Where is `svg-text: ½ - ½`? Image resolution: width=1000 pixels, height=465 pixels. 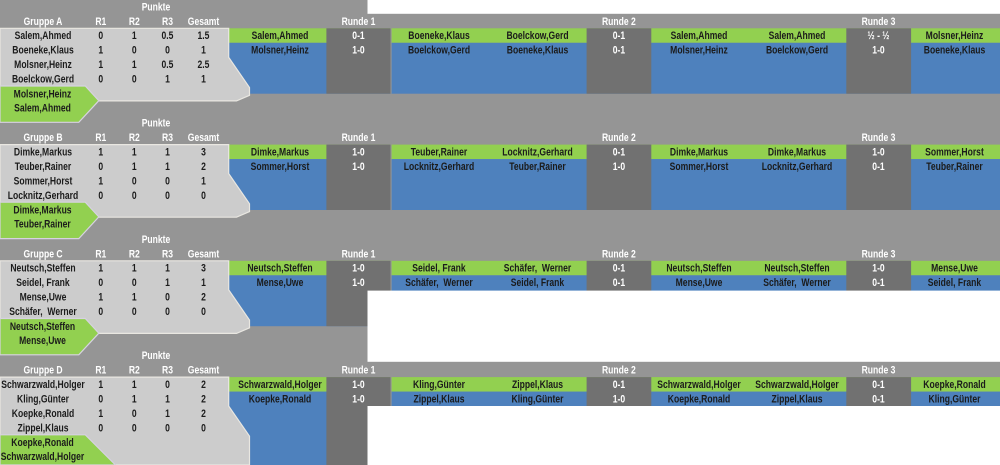 svg-text: ½ - ½ is located at coordinates (879, 36).